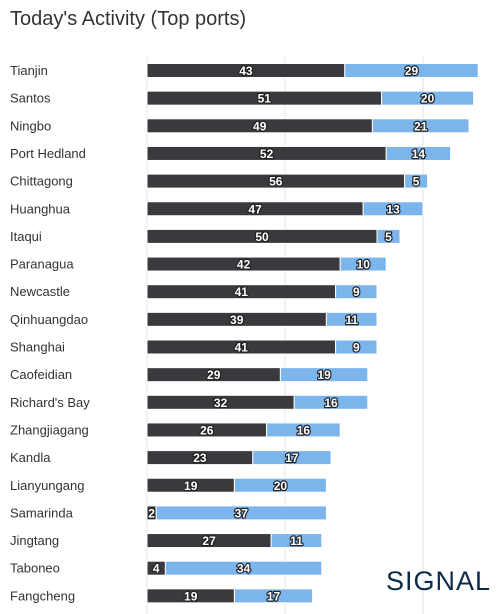 The image size is (504, 614). I want to click on category-label: Qinhuangdao, so click(49, 319).